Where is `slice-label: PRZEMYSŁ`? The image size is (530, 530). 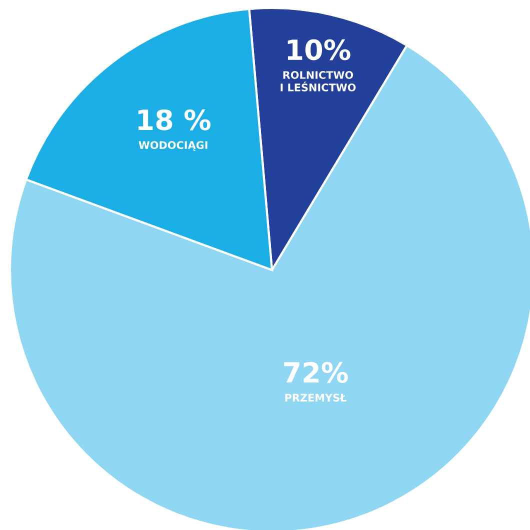
slice-label: PRZEMYSŁ is located at coordinates (315, 398).